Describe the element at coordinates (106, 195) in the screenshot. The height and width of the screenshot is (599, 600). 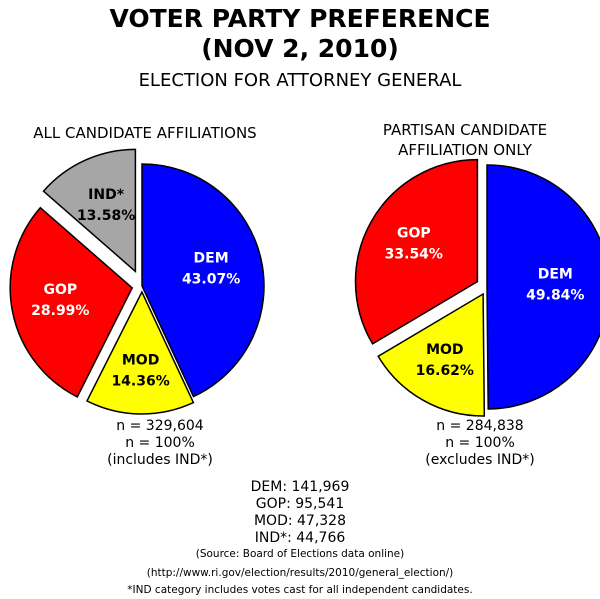
I see `slice-label-ind: IND*` at that location.